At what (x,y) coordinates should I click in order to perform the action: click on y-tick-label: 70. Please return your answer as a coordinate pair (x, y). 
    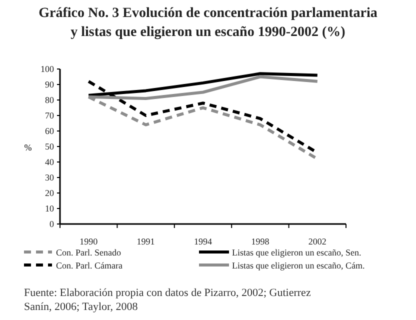
    Looking at the image, I should click on (49, 115).